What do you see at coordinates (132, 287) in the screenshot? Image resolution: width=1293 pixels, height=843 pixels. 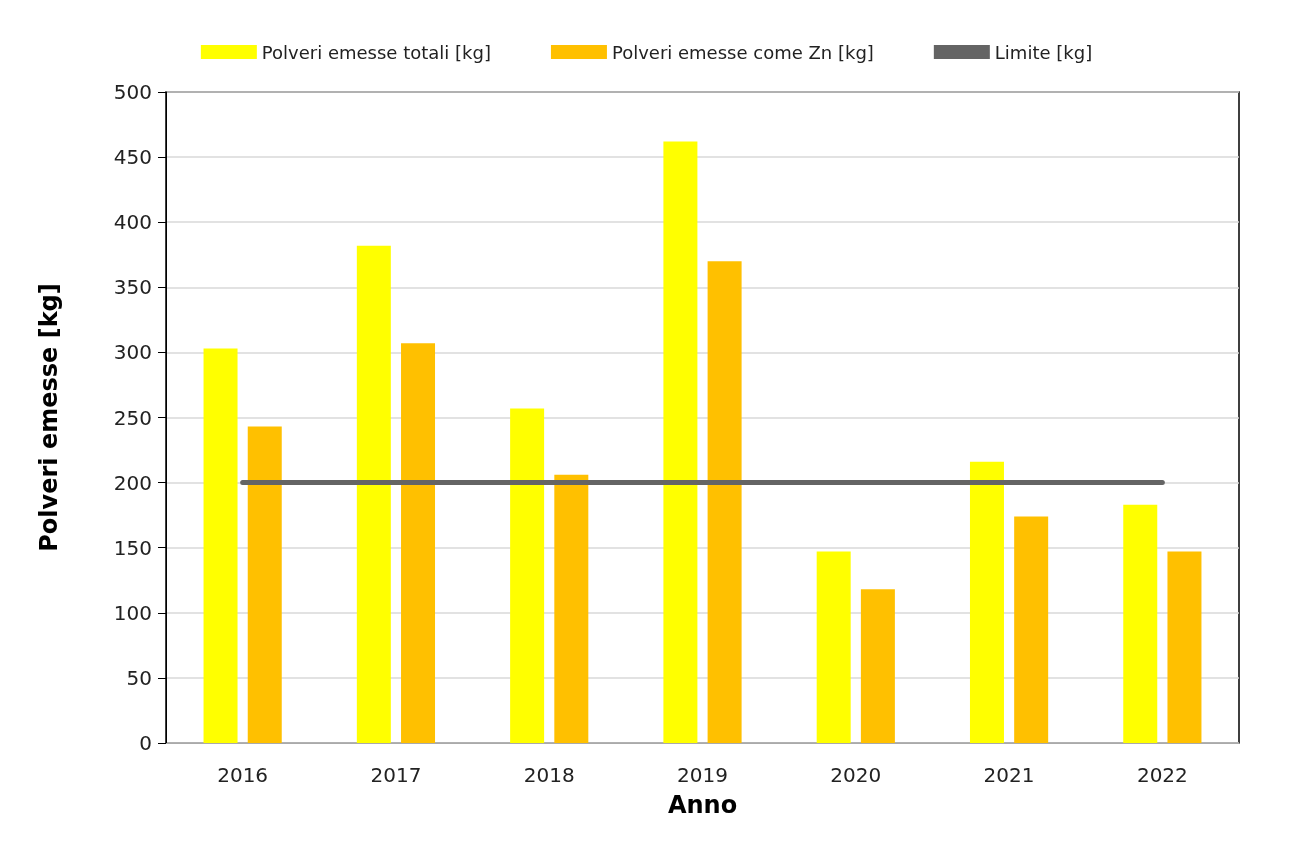 I see `y-tick-label: 350` at bounding box center [132, 287].